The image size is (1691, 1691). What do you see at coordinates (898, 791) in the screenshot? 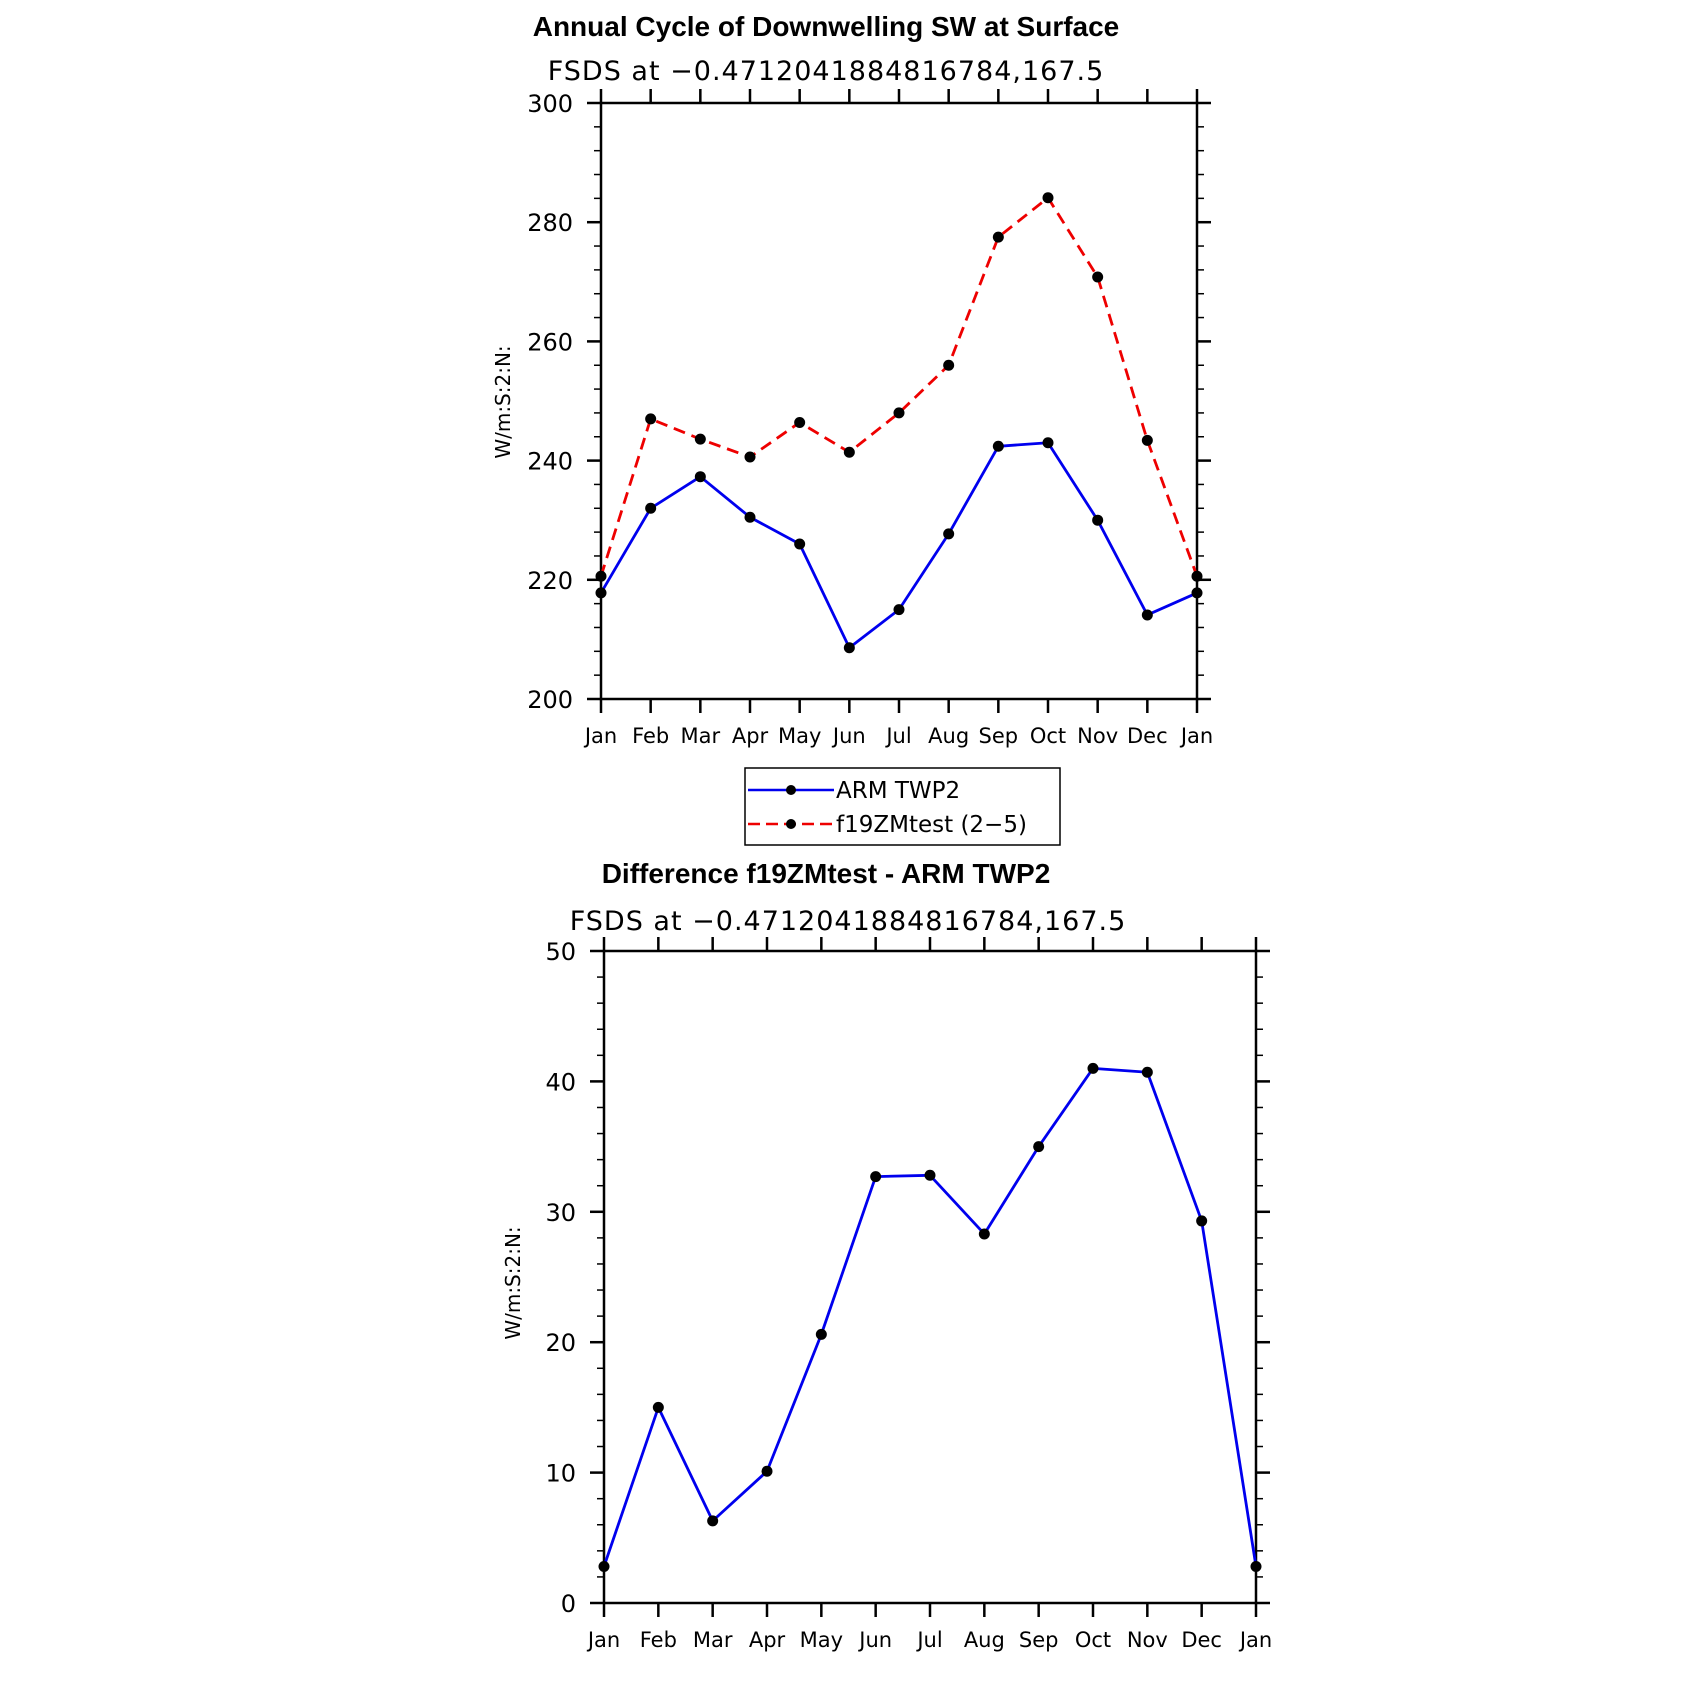
I see `legend-label-arm: ARM TWP2` at bounding box center [898, 791].